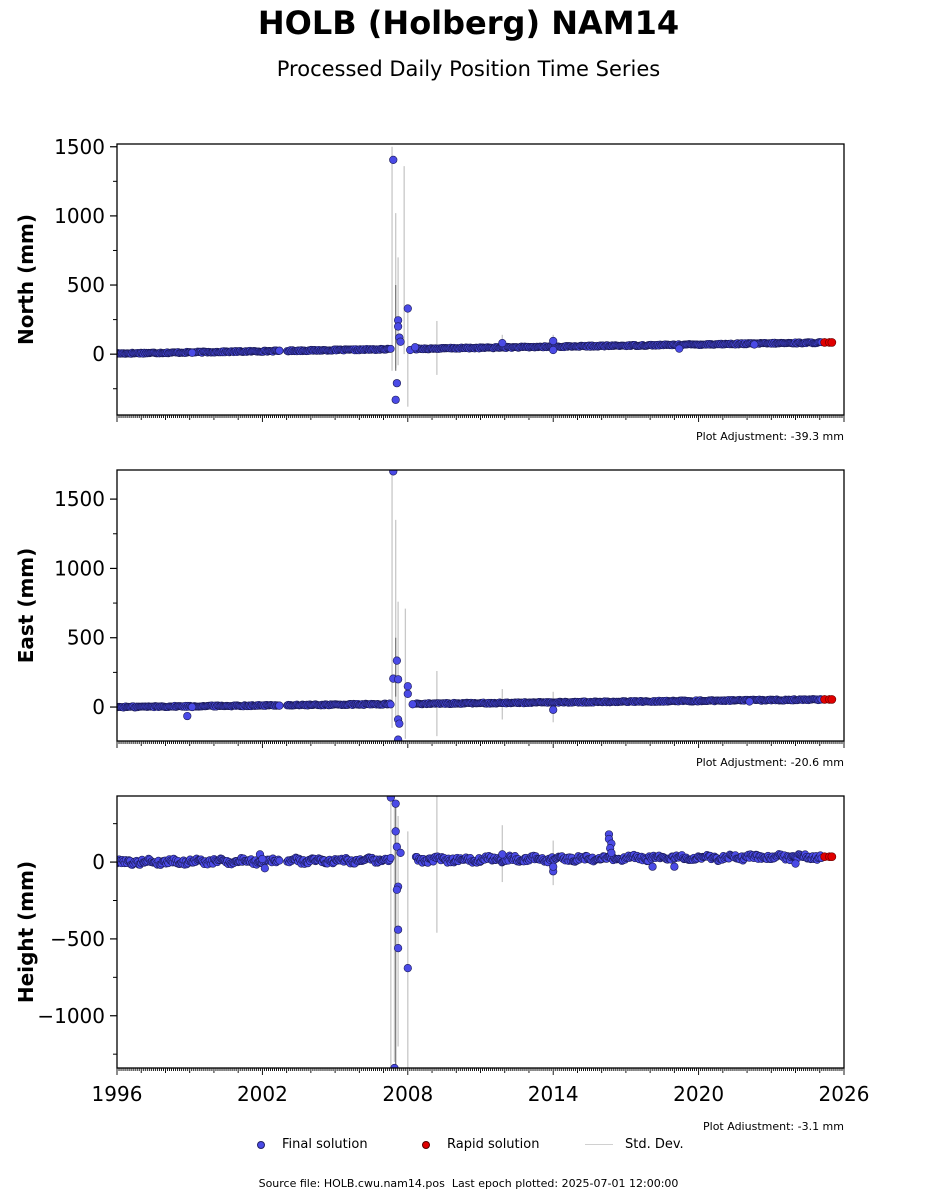  What do you see at coordinates (565, 1183) in the screenshot?
I see `footer-epoch: Last epoch plotted: 2025-07-01 12:00:00` at bounding box center [565, 1183].